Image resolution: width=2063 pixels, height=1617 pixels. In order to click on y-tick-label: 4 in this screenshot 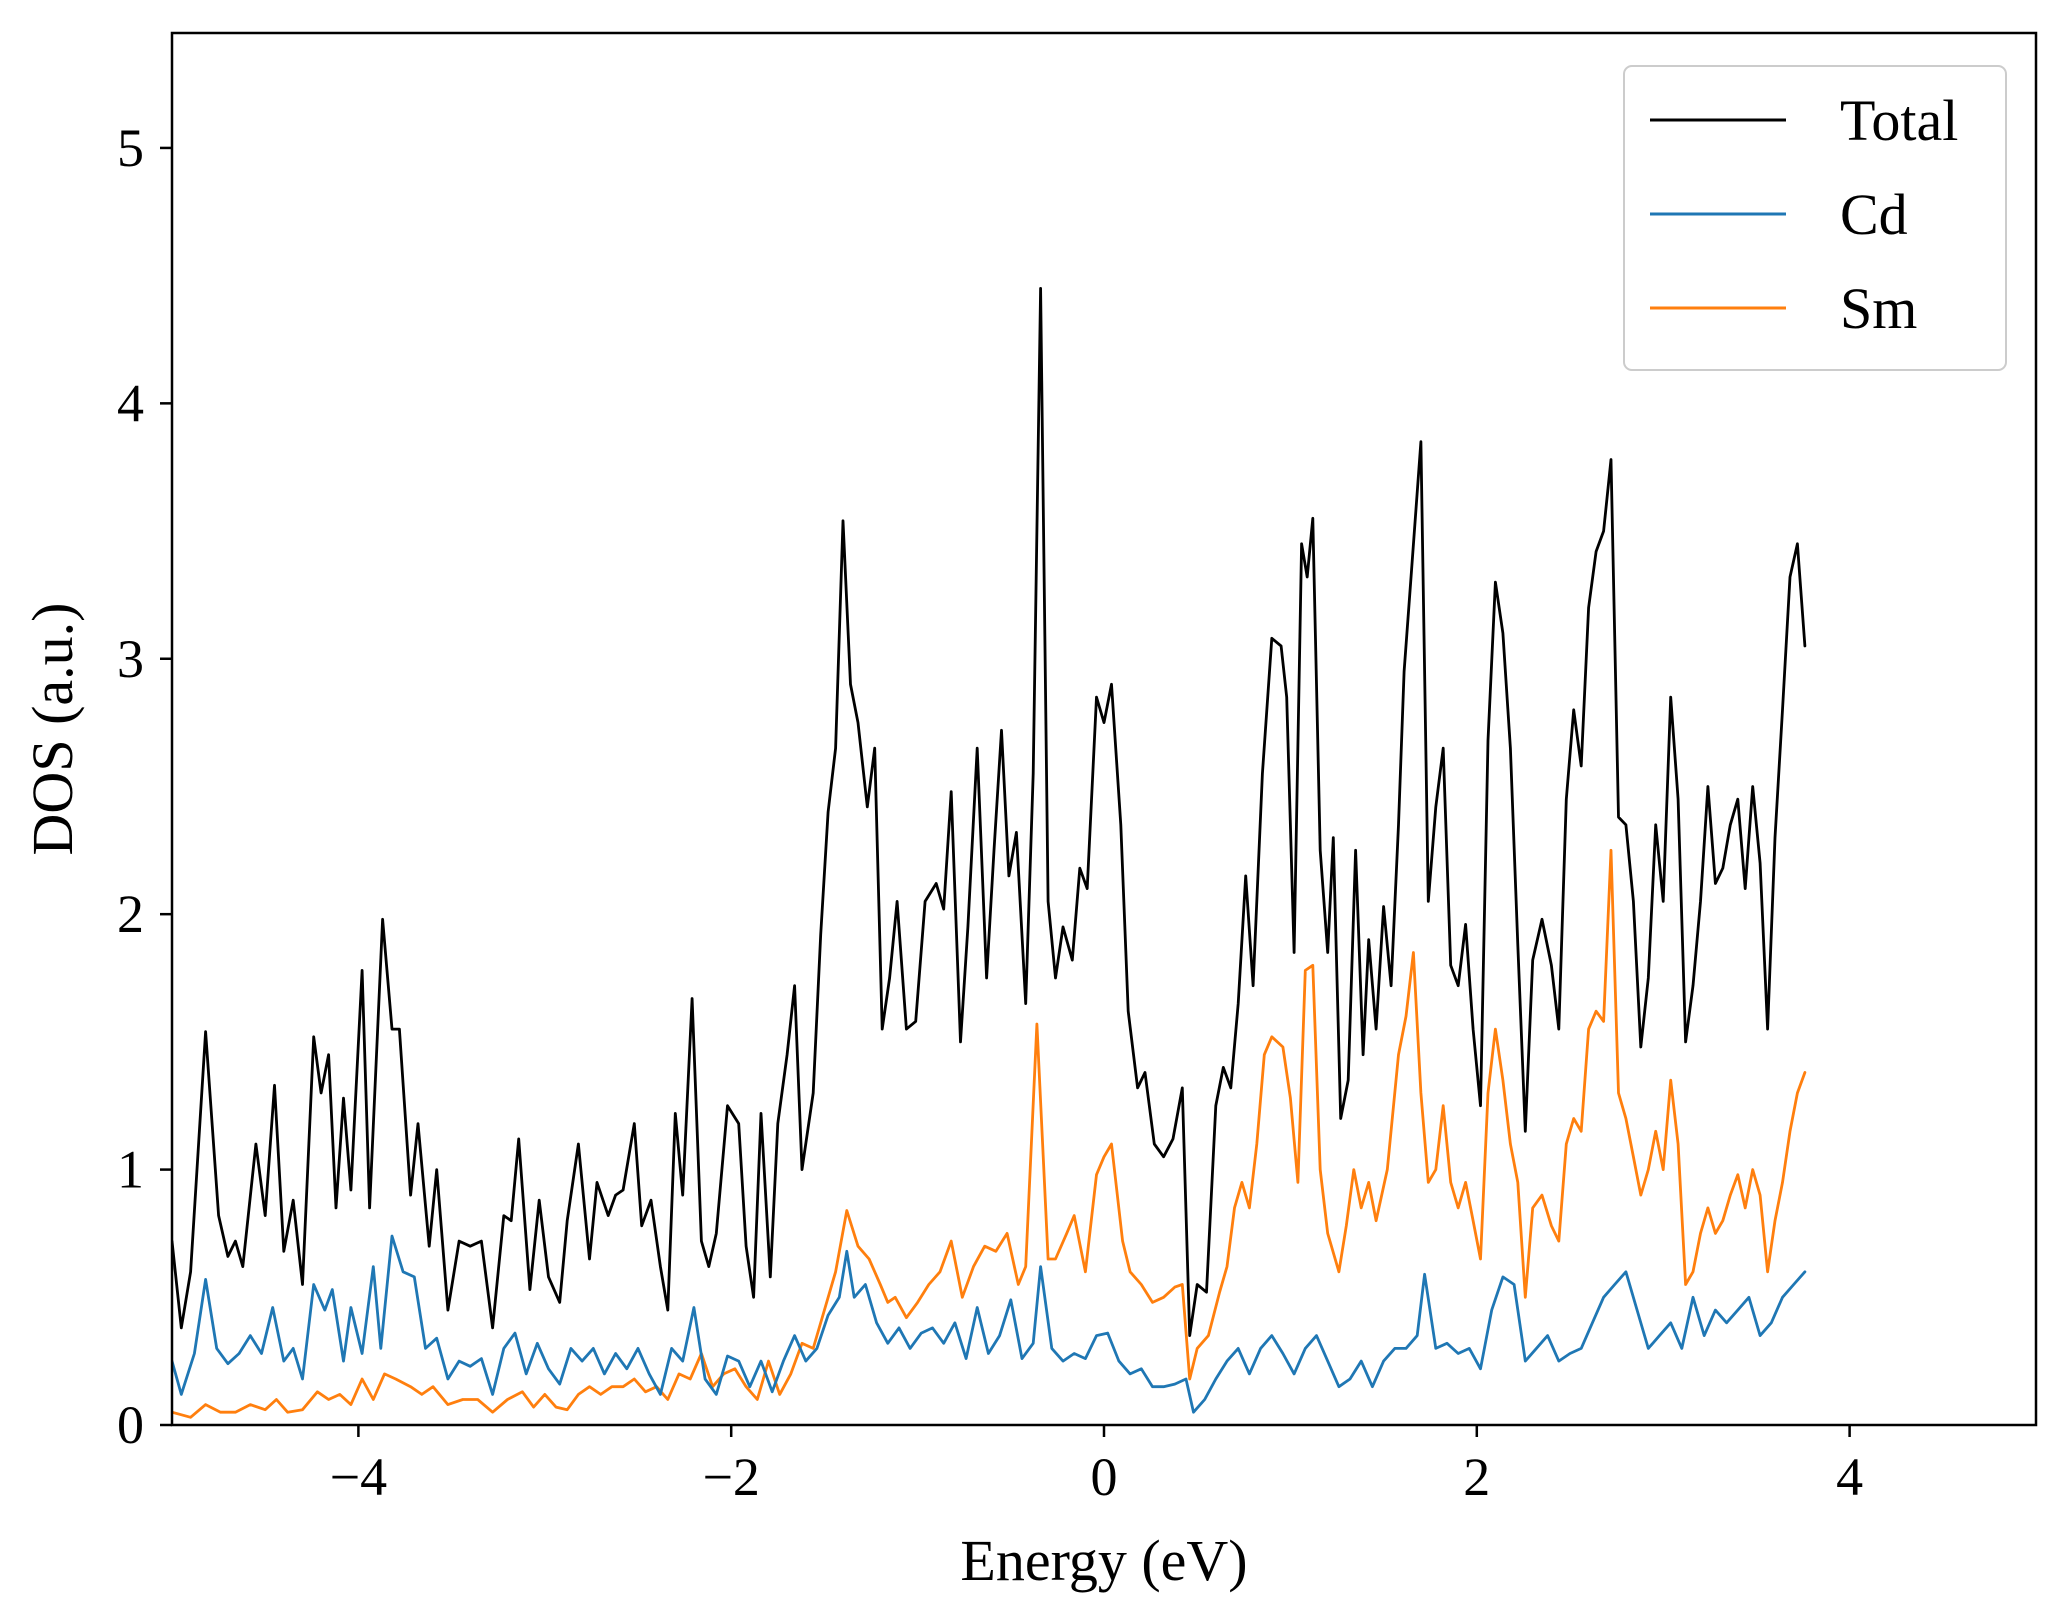, I will do `click(130, 403)`.